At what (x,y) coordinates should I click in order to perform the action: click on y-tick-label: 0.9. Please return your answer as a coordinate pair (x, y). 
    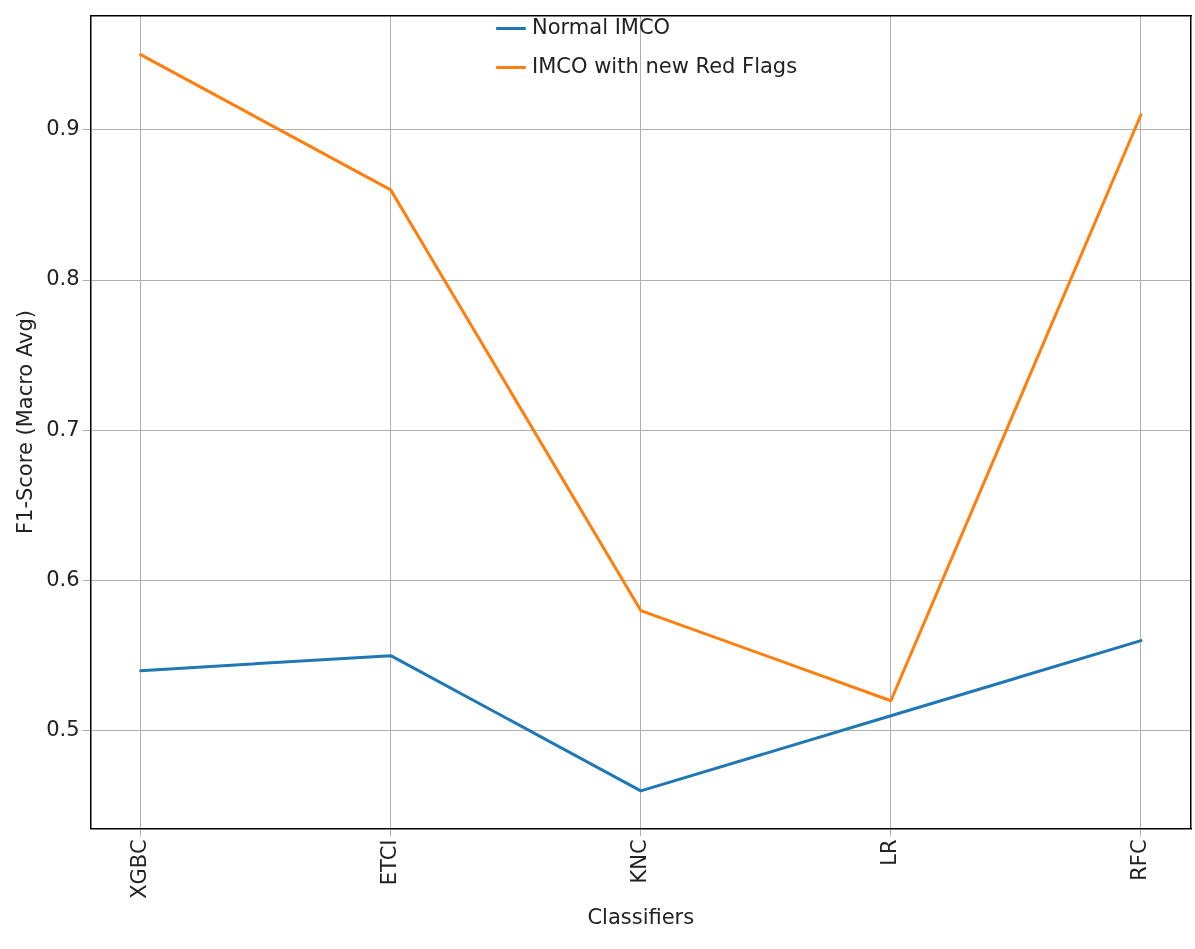
    Looking at the image, I should click on (63, 128).